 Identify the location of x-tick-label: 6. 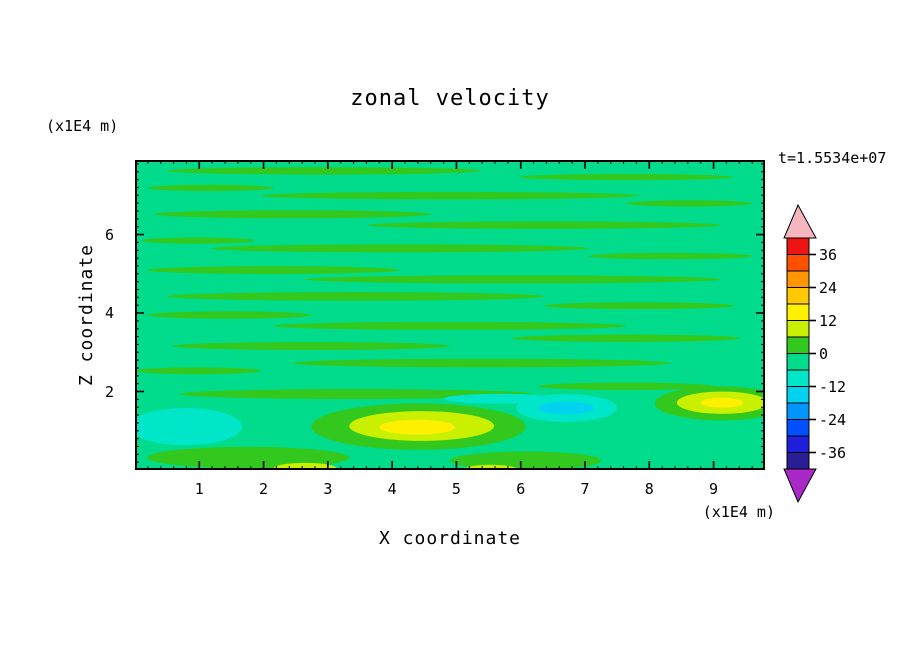
(521, 489).